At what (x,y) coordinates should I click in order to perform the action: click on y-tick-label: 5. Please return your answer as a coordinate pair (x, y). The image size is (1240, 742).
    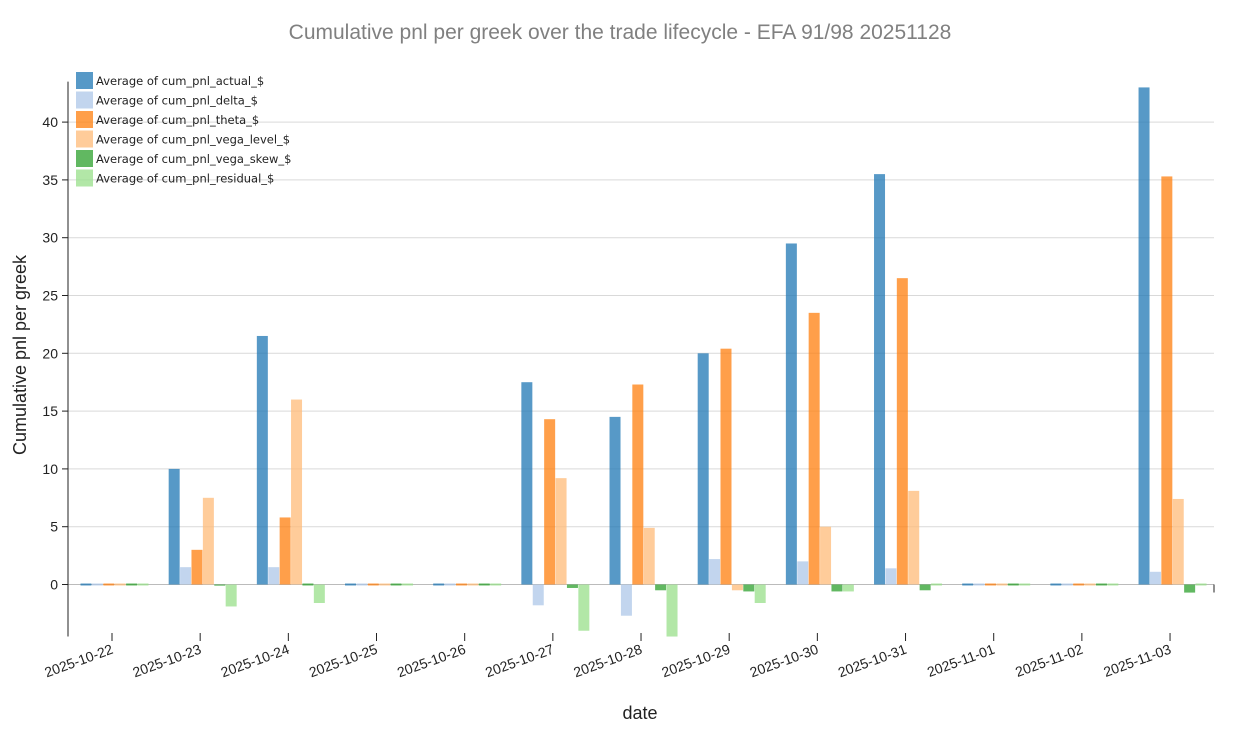
    Looking at the image, I should click on (54, 527).